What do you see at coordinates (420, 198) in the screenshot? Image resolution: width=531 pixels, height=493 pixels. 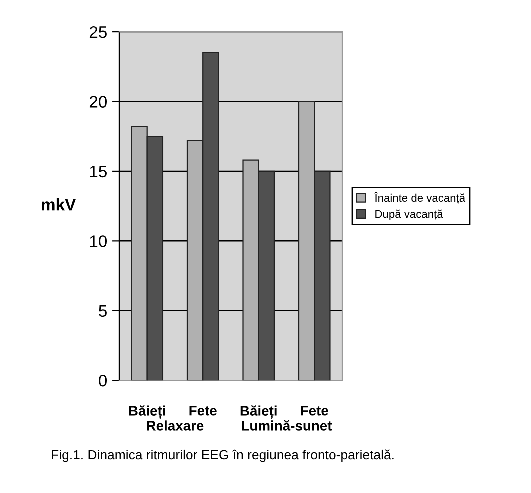 I see `legend-label: Înainte de vacanță` at bounding box center [420, 198].